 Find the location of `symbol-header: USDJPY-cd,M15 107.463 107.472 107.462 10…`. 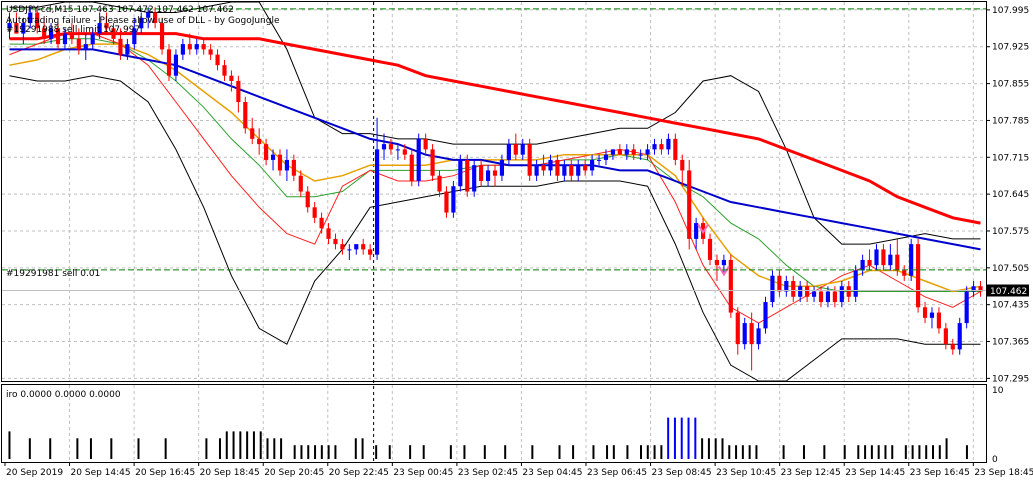

symbol-header: USDJPY-cd,M15 107.463 107.472 107.462 10… is located at coordinates (120, 10).